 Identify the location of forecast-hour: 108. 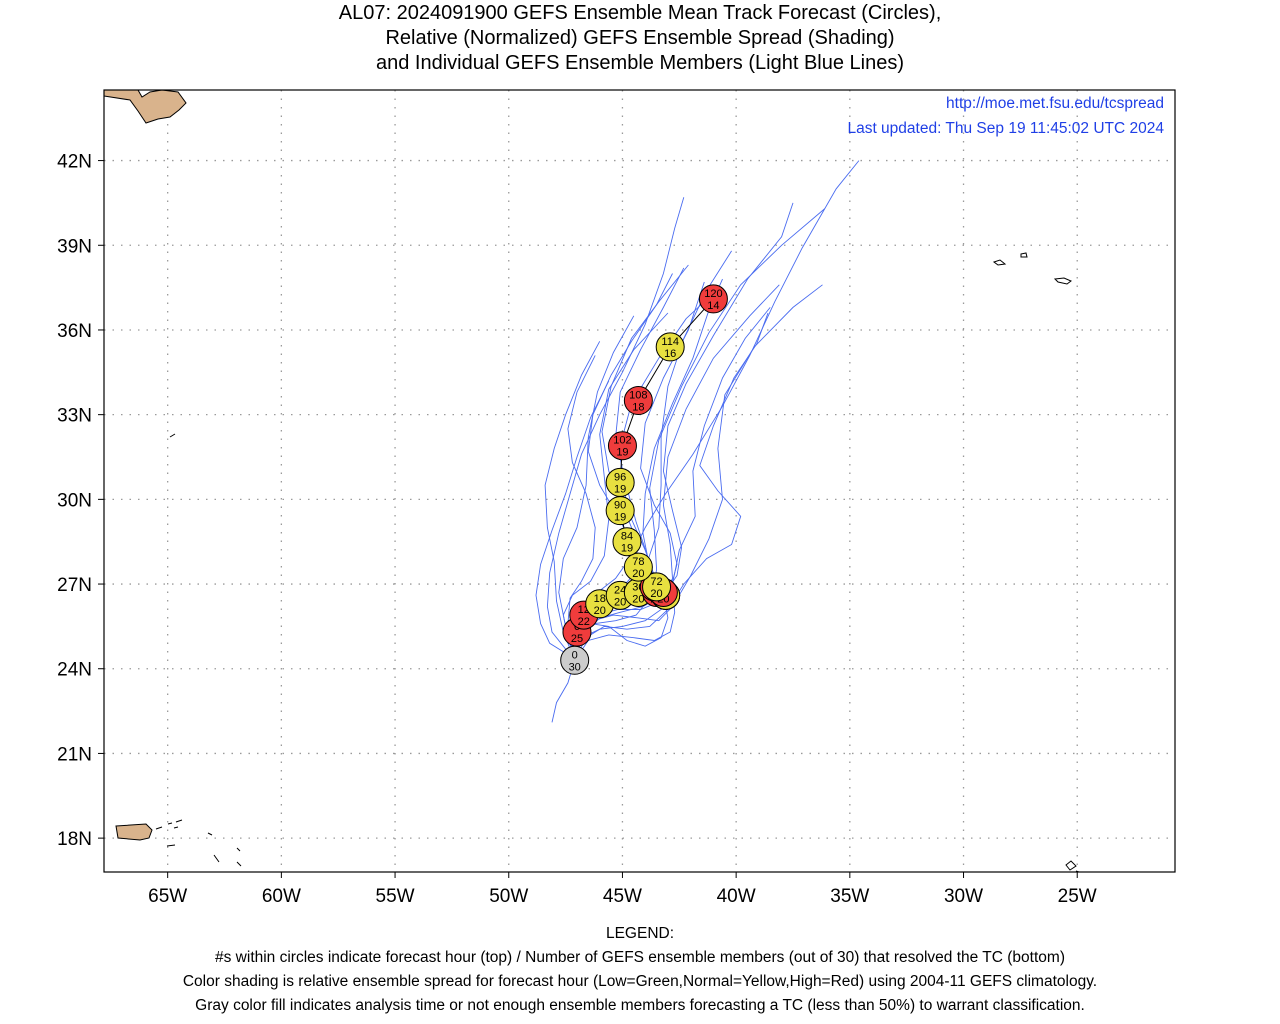
(638, 396).